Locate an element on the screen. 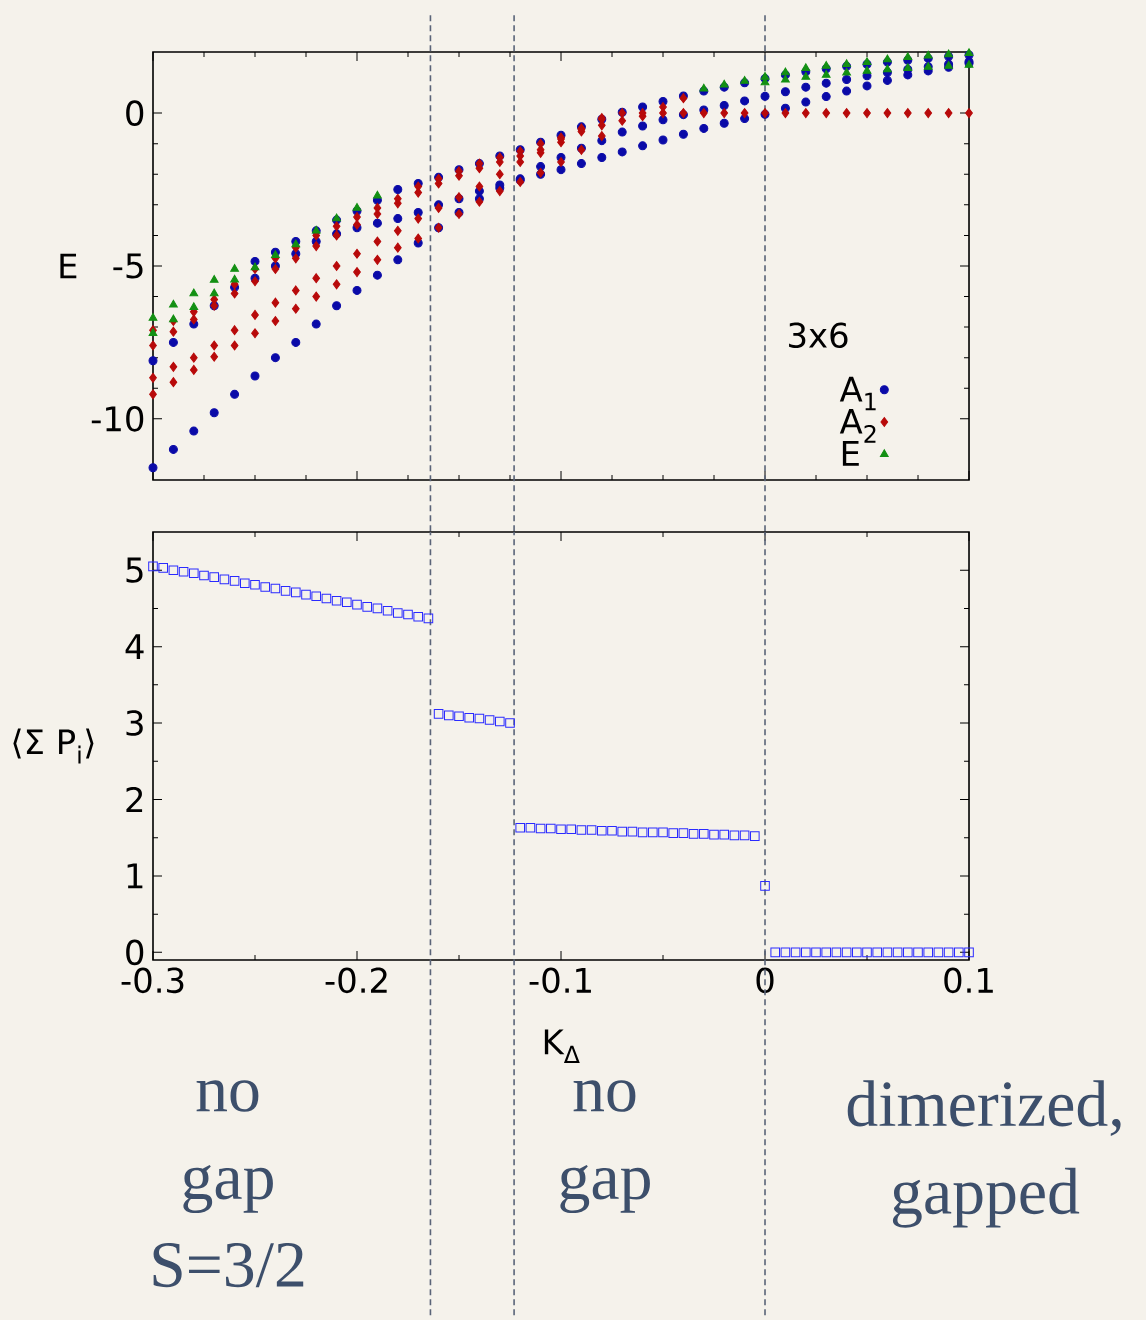 This screenshot has width=1146, height=1320. y-tick-label: 3 is located at coordinates (134, 723).